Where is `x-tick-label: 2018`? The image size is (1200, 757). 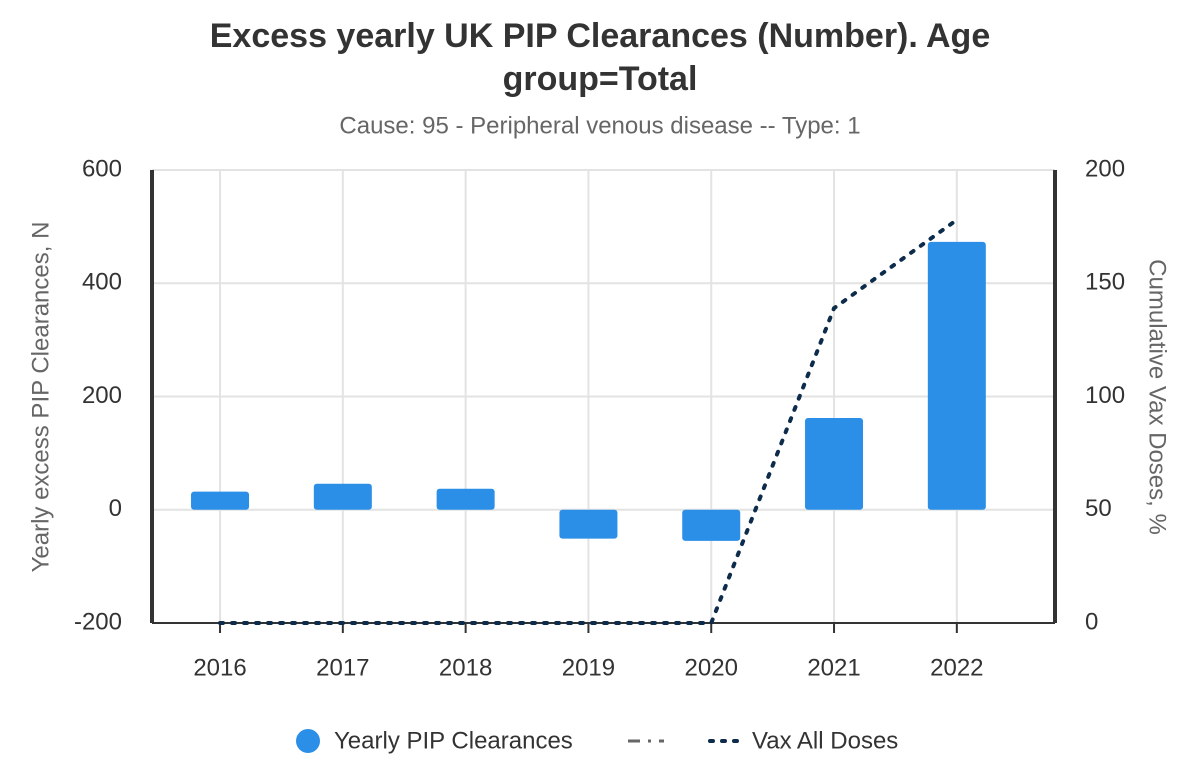 x-tick-label: 2018 is located at coordinates (465, 667).